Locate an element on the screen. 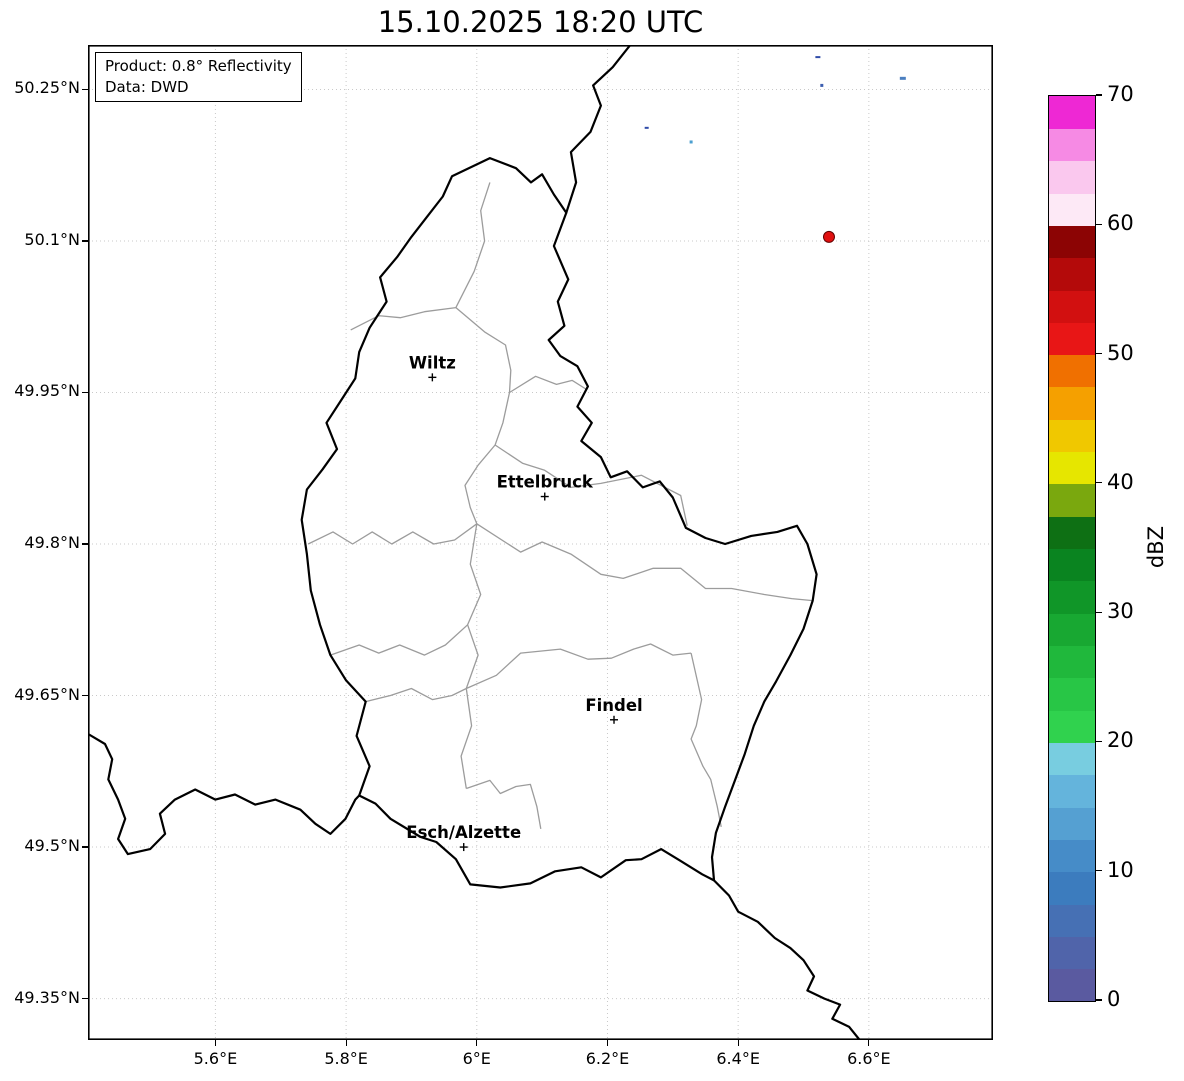 Image resolution: width=1184 pixels, height=1081 pixels. colorbar-tick-label: 30 is located at coordinates (1120, 611).